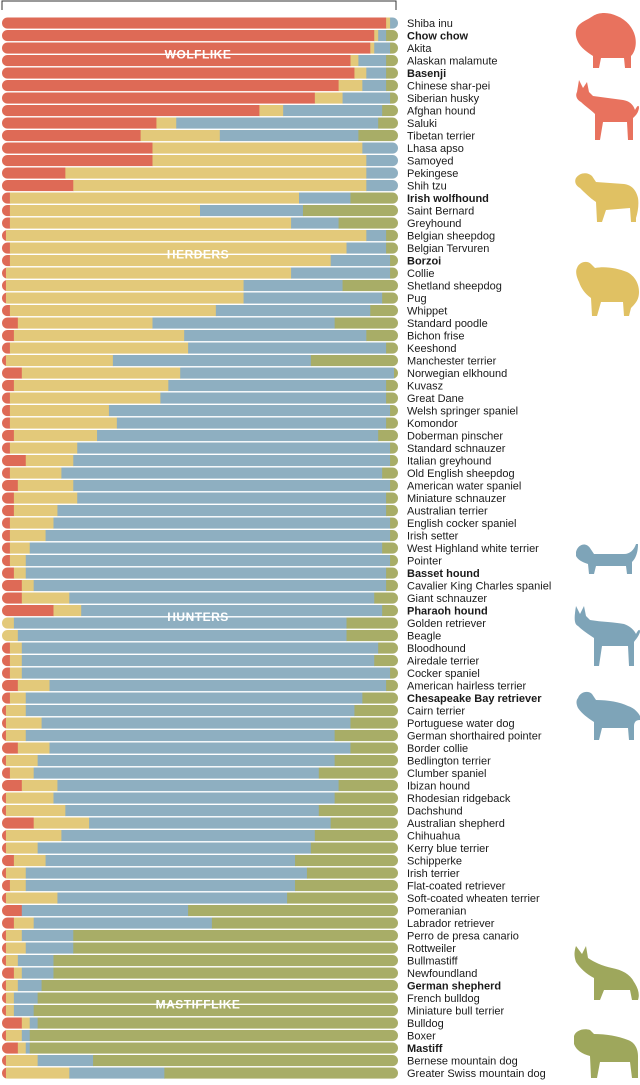  What do you see at coordinates (425, 1024) in the screenshot?
I see `breed-label: Bulldog` at bounding box center [425, 1024].